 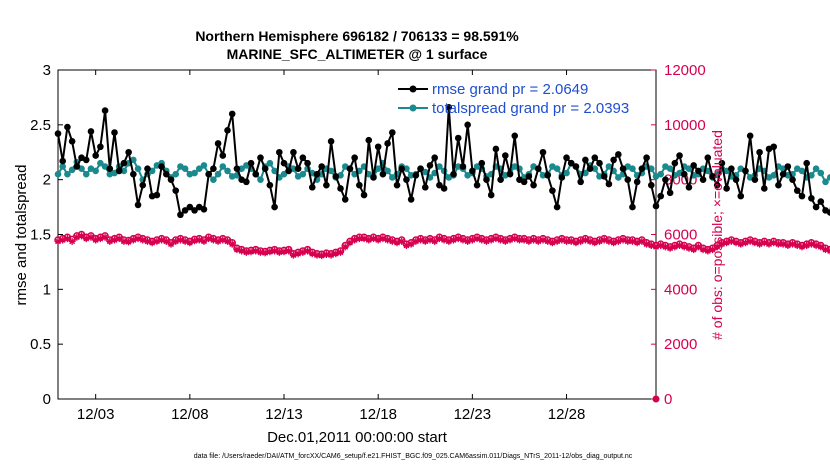 I want to click on y2-tick-label: 0, so click(x=668, y=399).